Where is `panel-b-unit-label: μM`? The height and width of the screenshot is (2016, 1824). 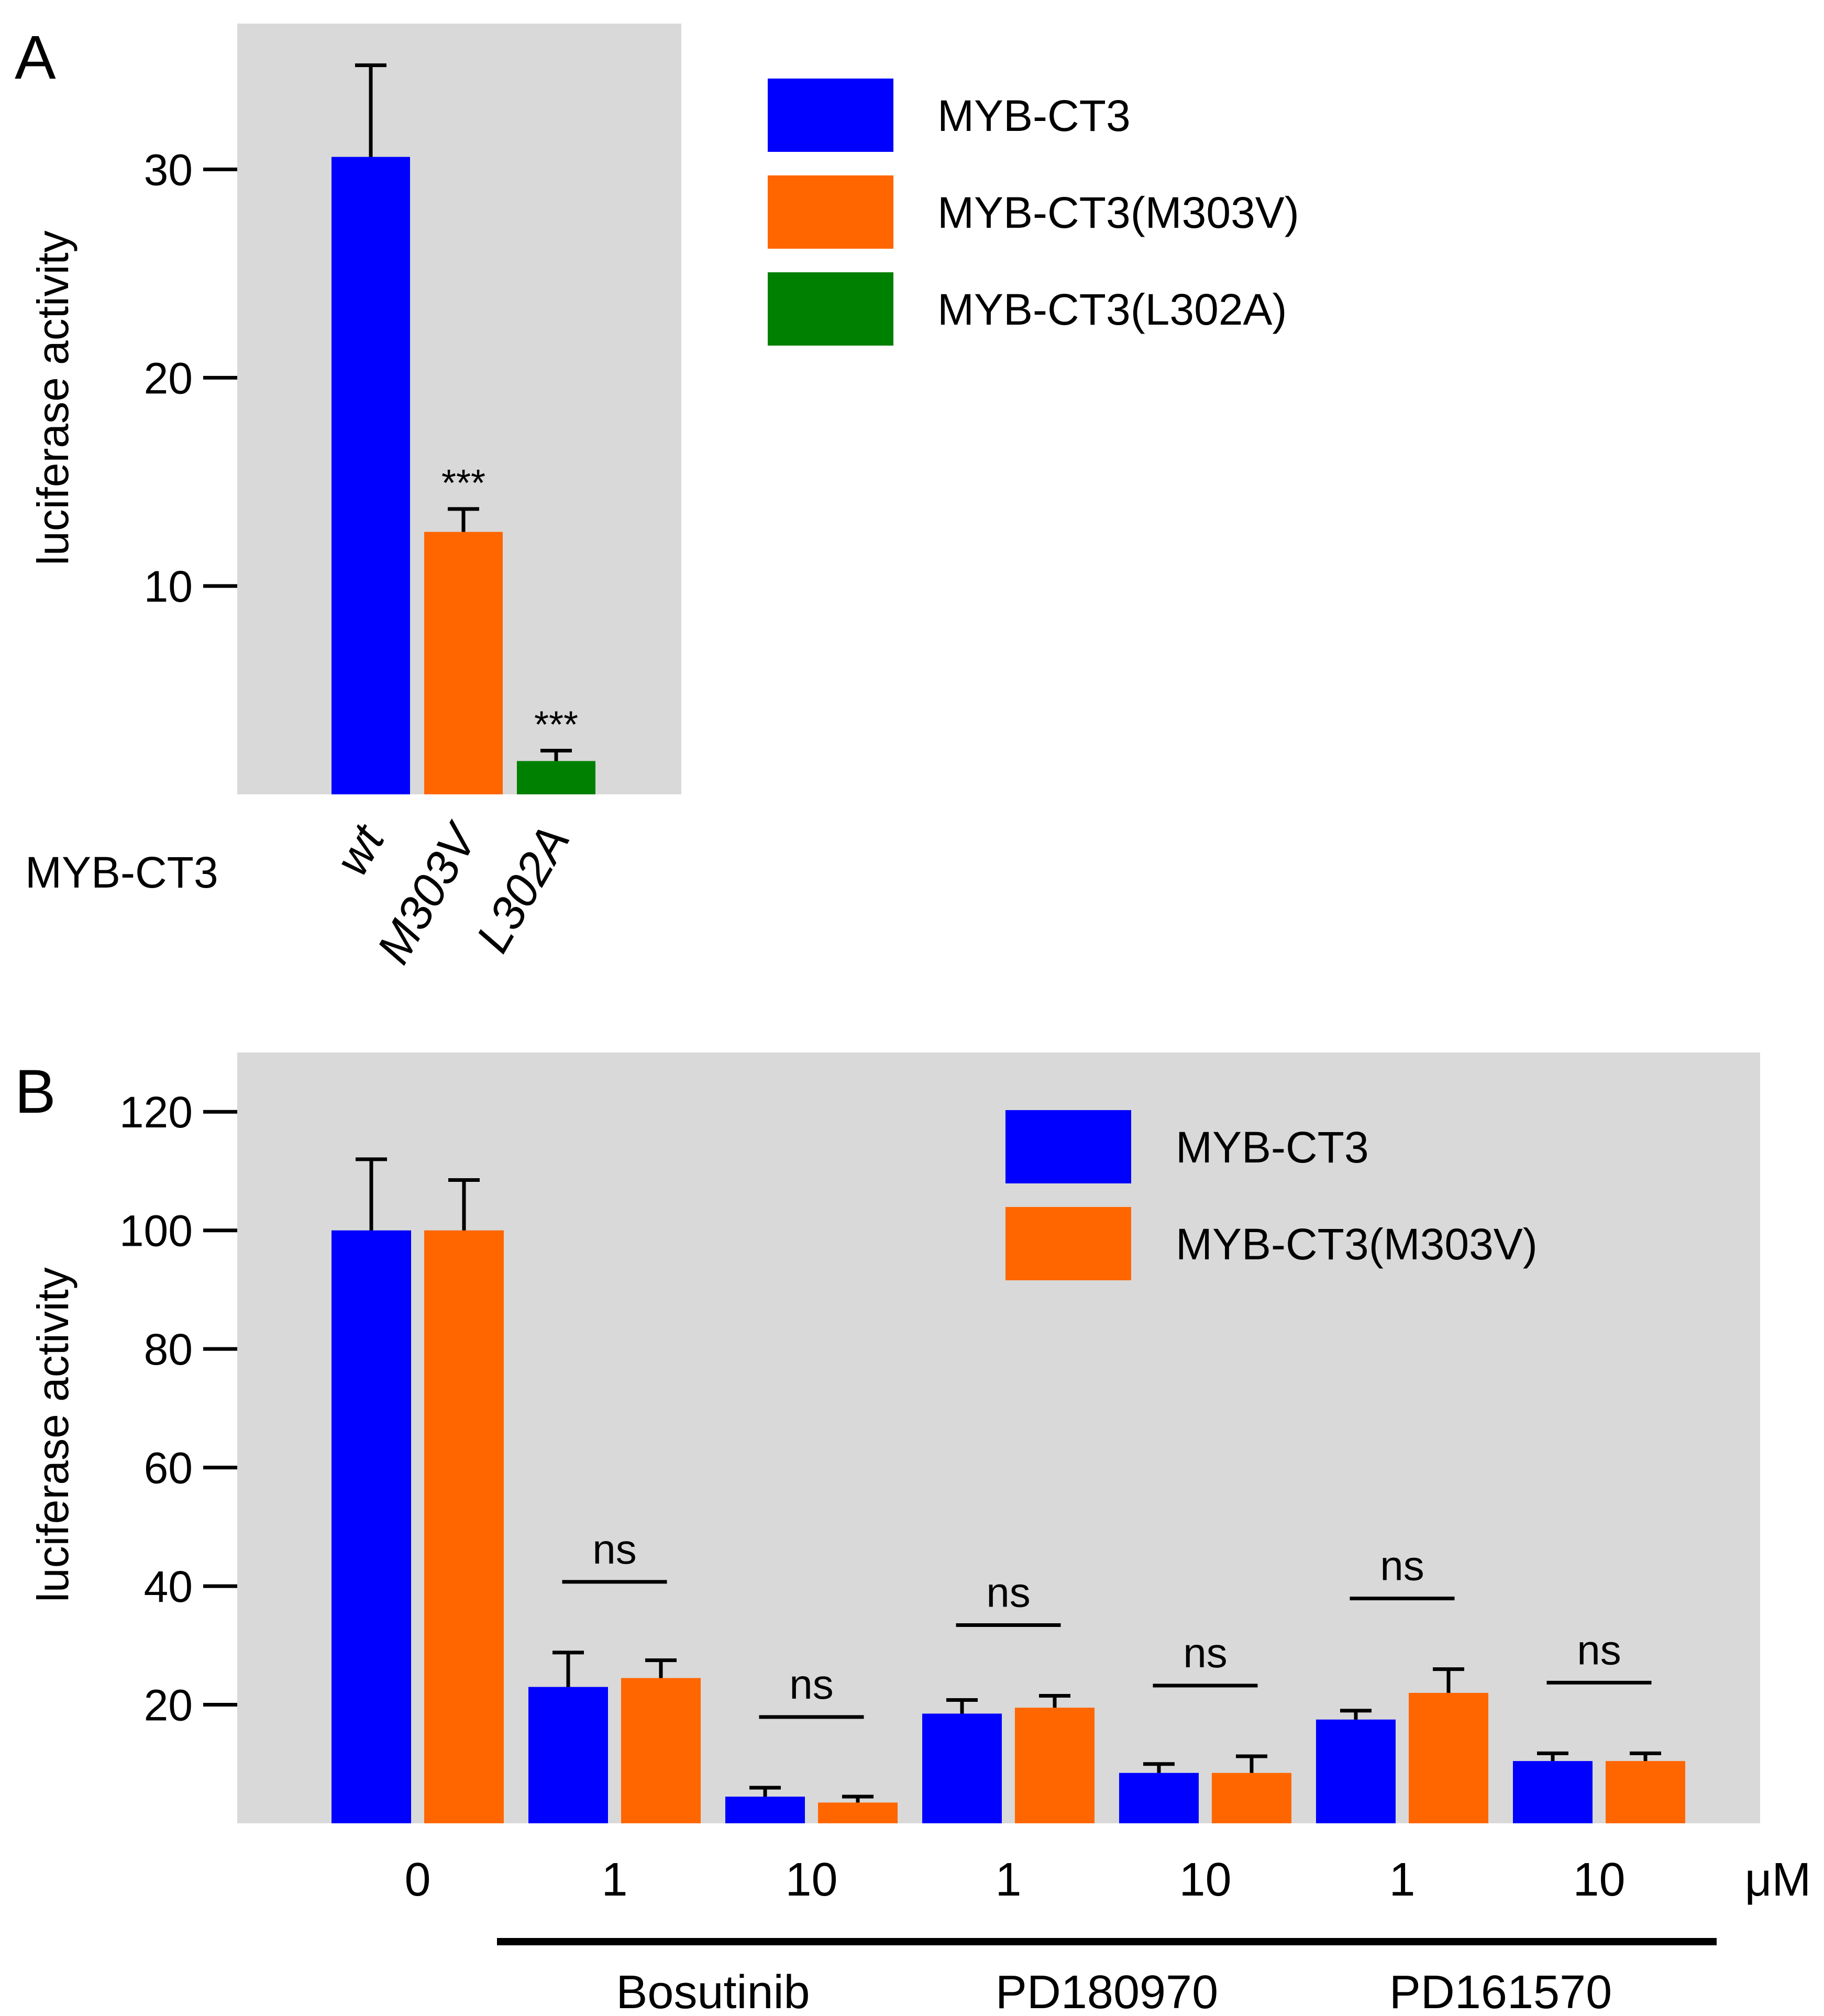 panel-b-unit-label: μM is located at coordinates (1778, 1880).